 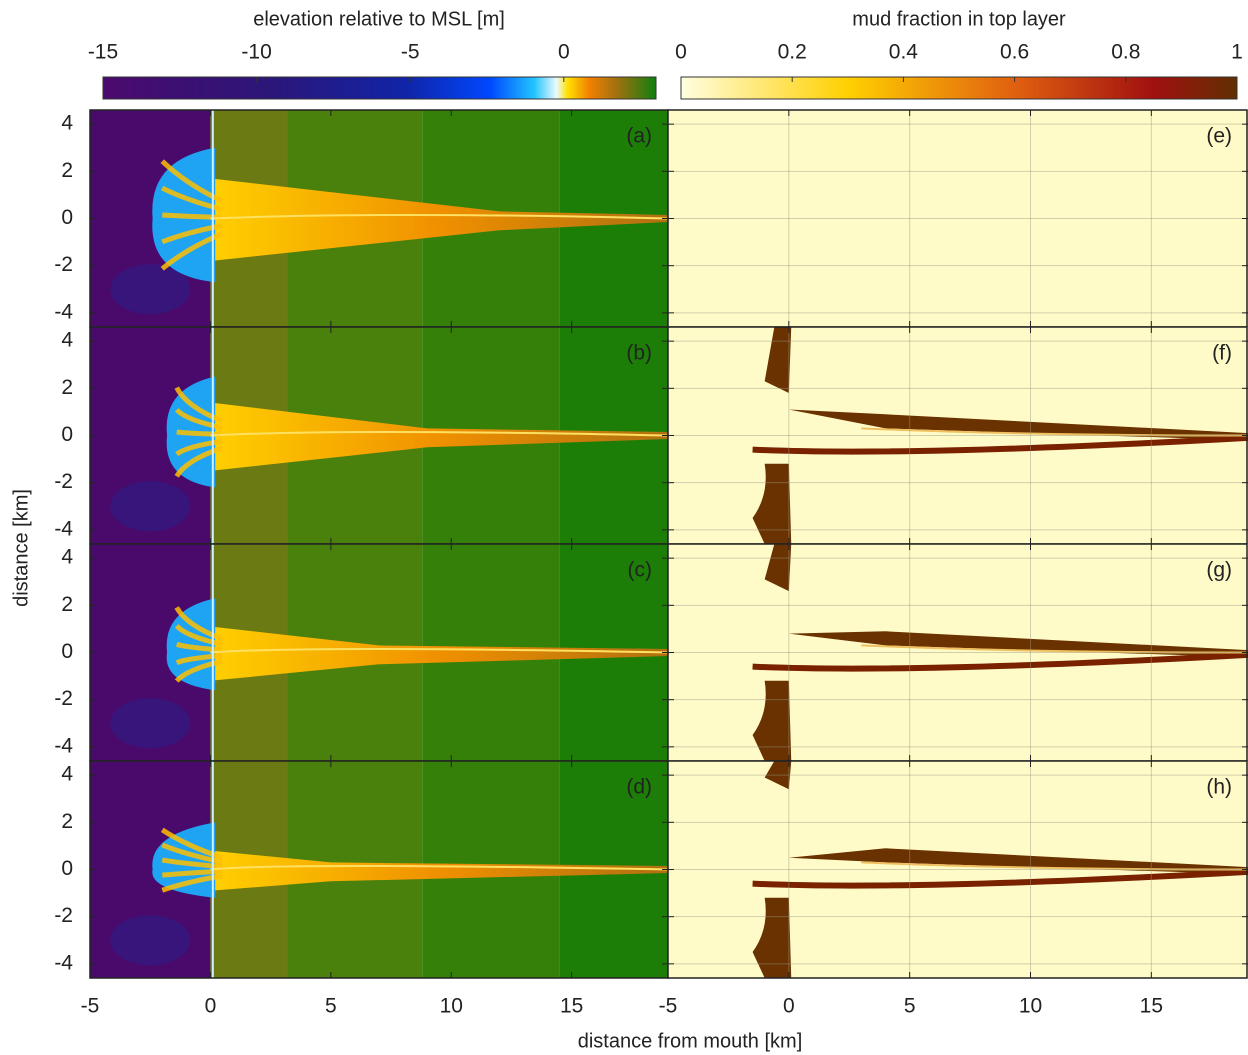 I want to click on panel-label: (d), so click(x=639, y=787).